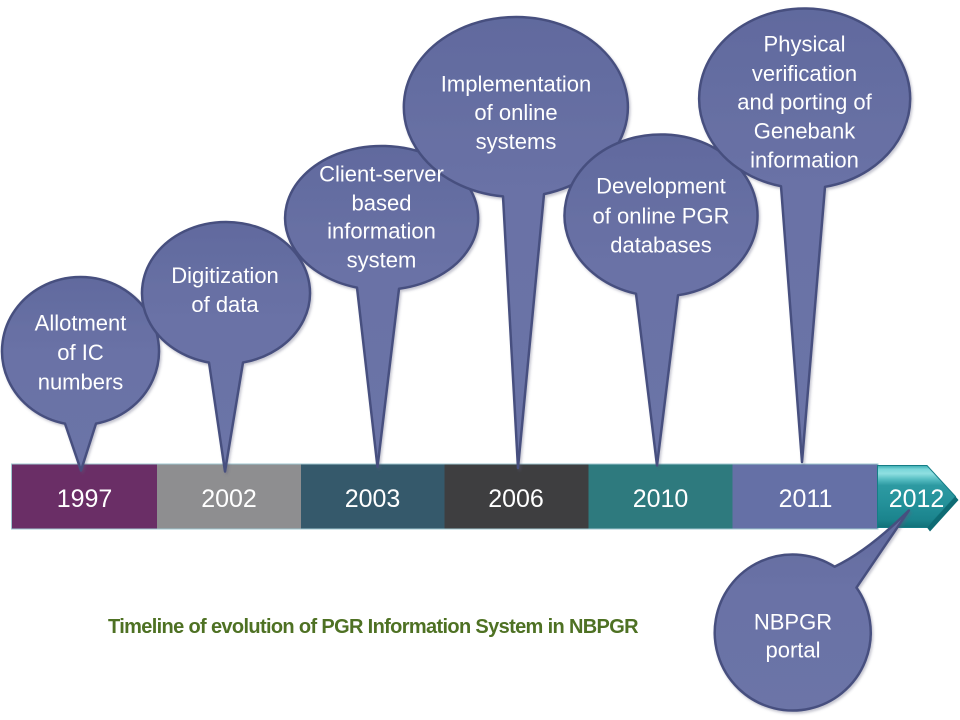  I want to click on svg-text: of online, so click(515, 112).